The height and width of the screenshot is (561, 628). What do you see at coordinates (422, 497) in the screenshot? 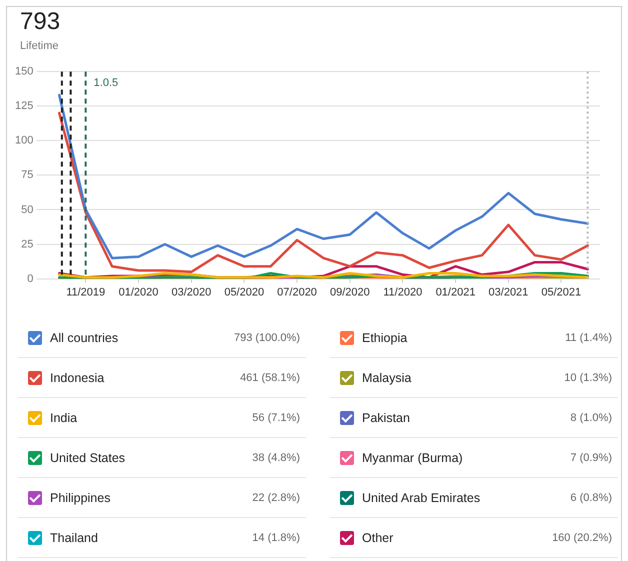
I see `legend-label: United Arab Emirates` at bounding box center [422, 497].